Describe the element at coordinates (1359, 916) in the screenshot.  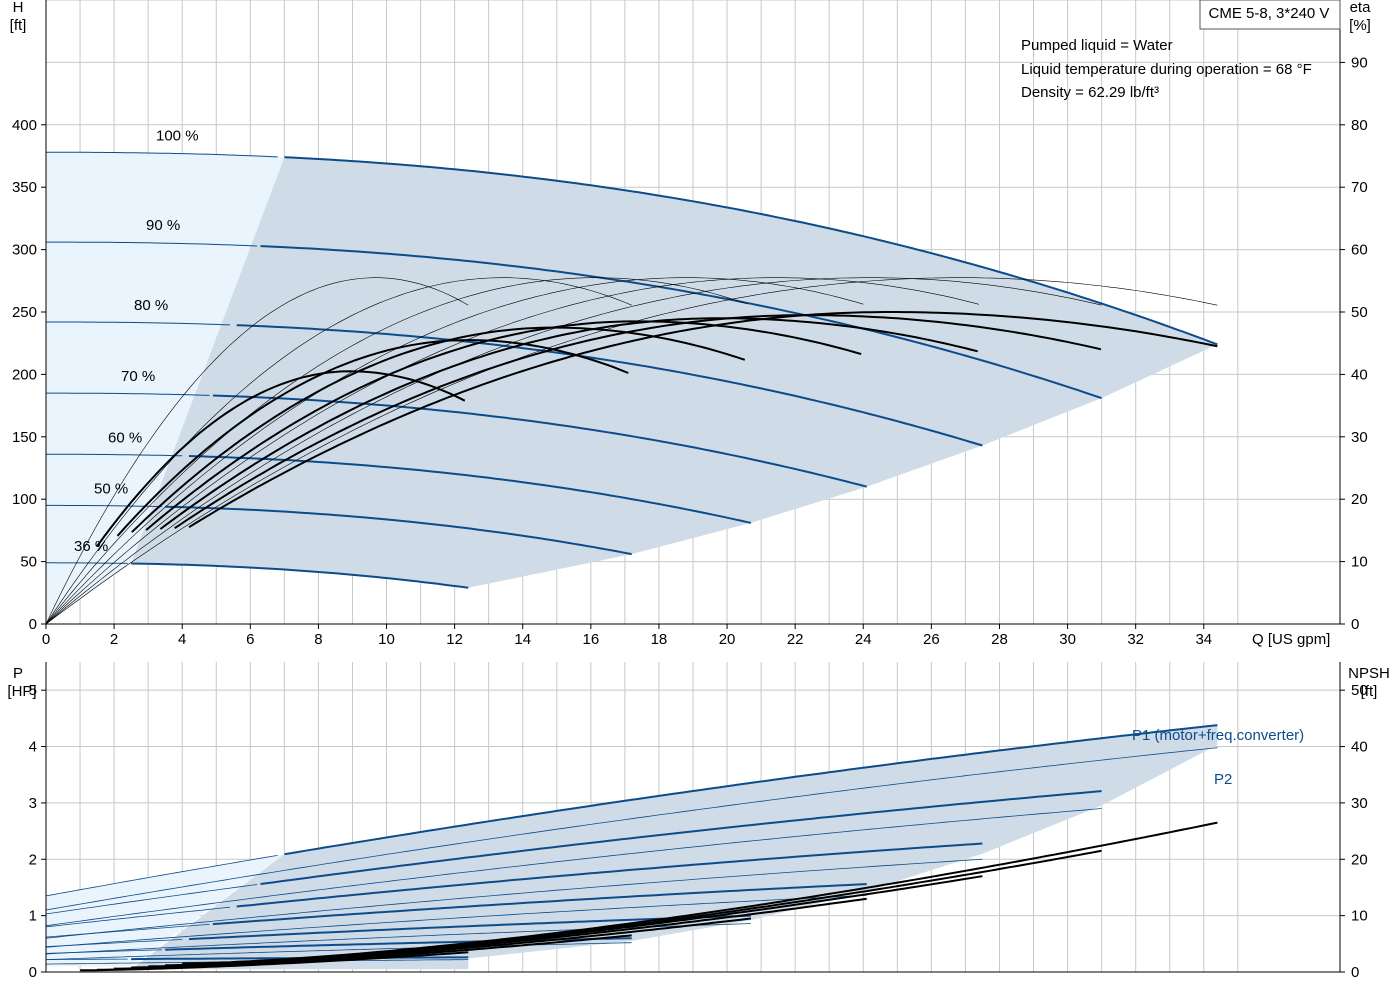
I see `npsh-tick-label-1: 10` at that location.